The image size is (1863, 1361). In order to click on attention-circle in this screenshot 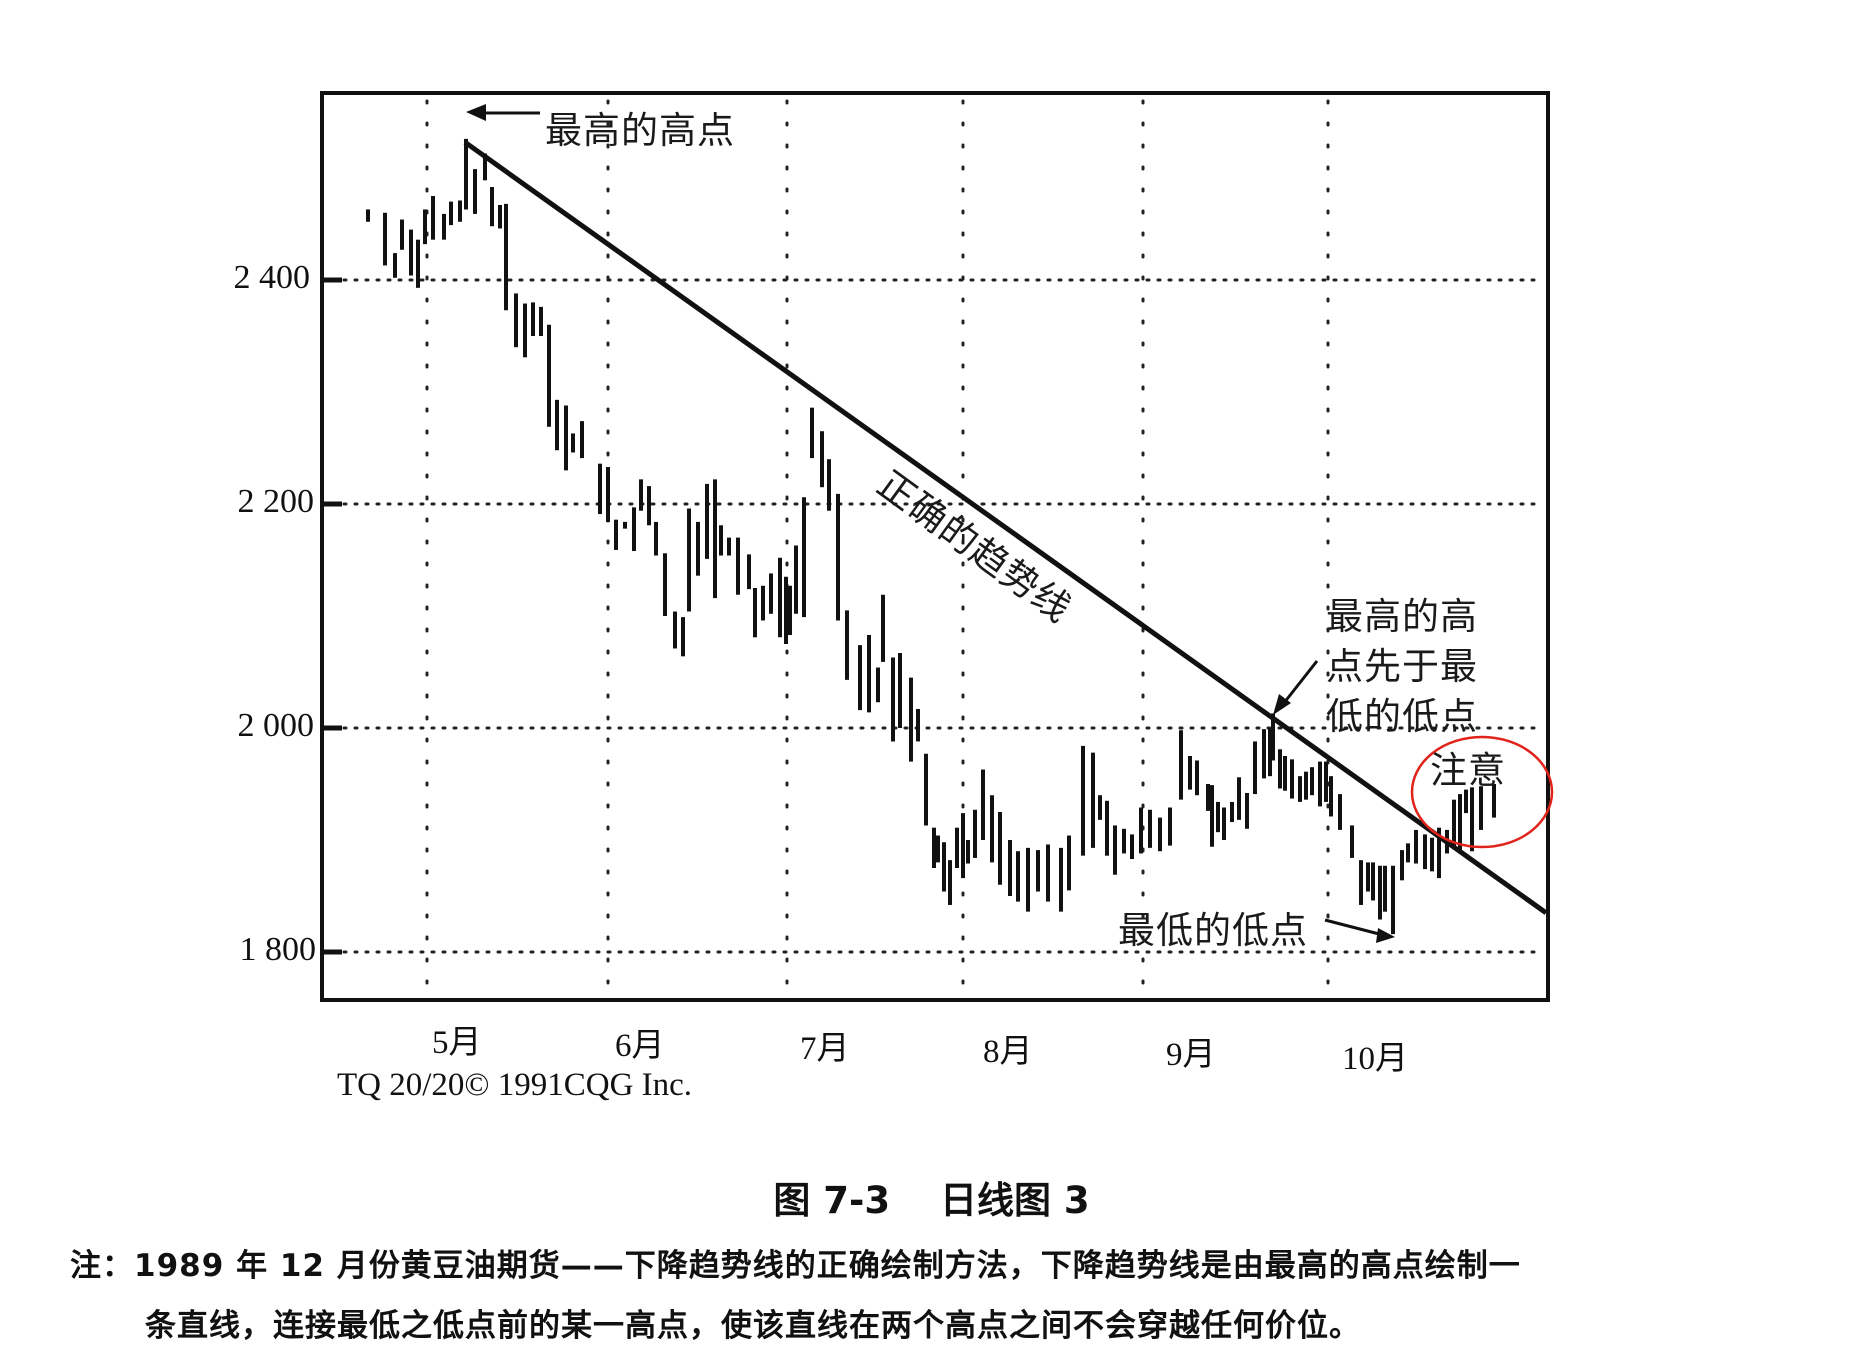, I will do `click(1482, 792)`.